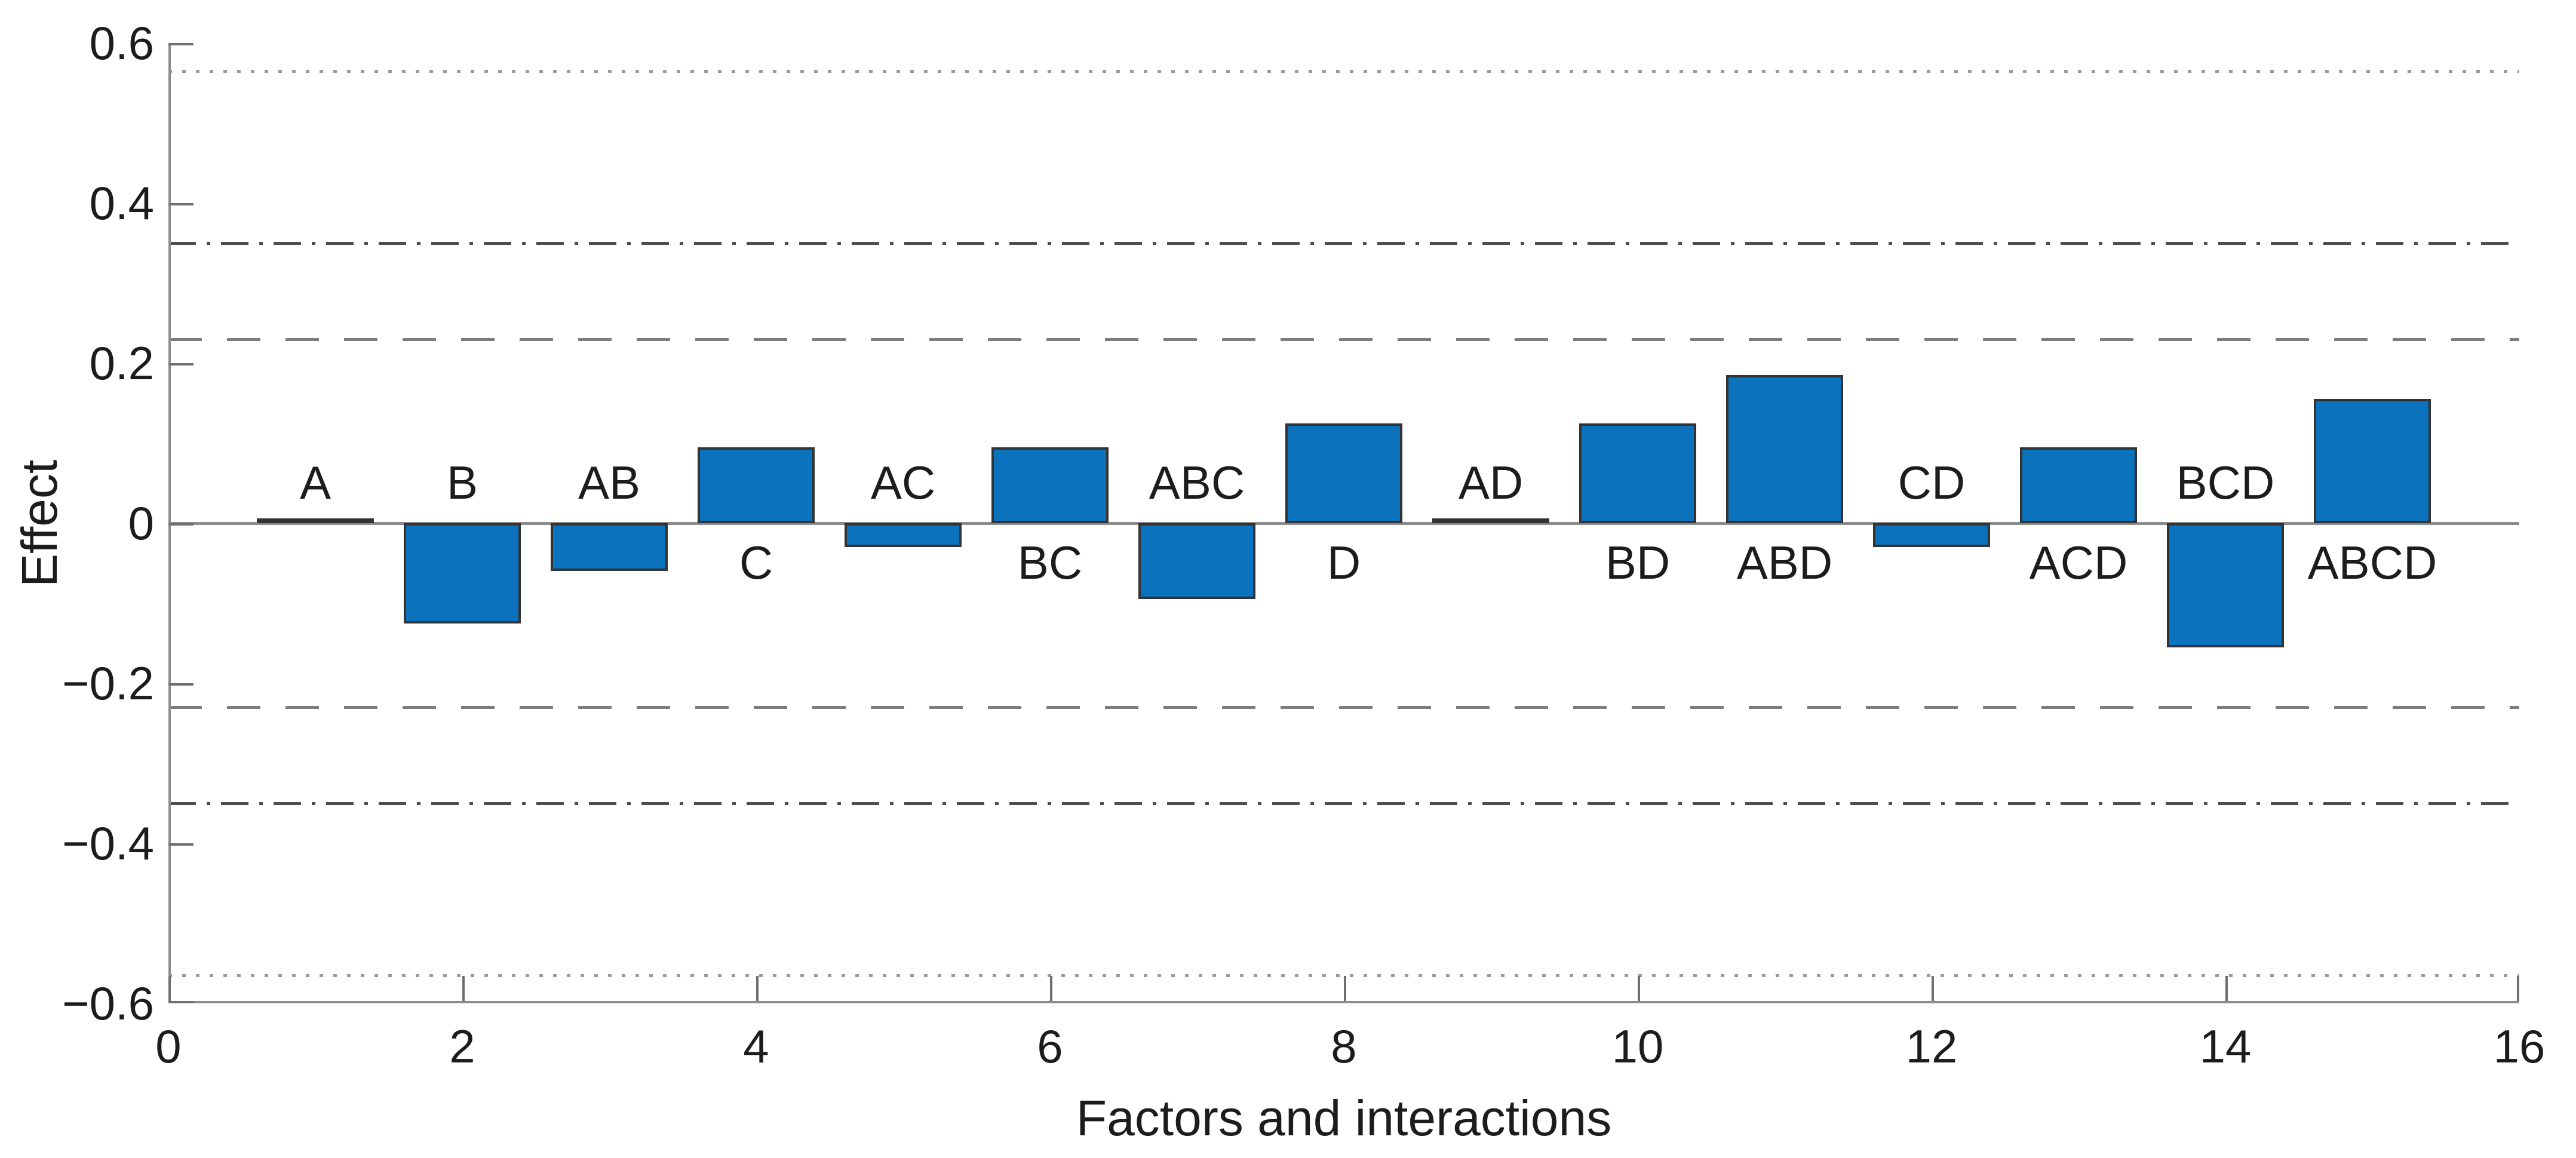 The width and height of the screenshot is (2576, 1158). What do you see at coordinates (1932, 1046) in the screenshot?
I see `x-tick-label-12: 12` at bounding box center [1932, 1046].